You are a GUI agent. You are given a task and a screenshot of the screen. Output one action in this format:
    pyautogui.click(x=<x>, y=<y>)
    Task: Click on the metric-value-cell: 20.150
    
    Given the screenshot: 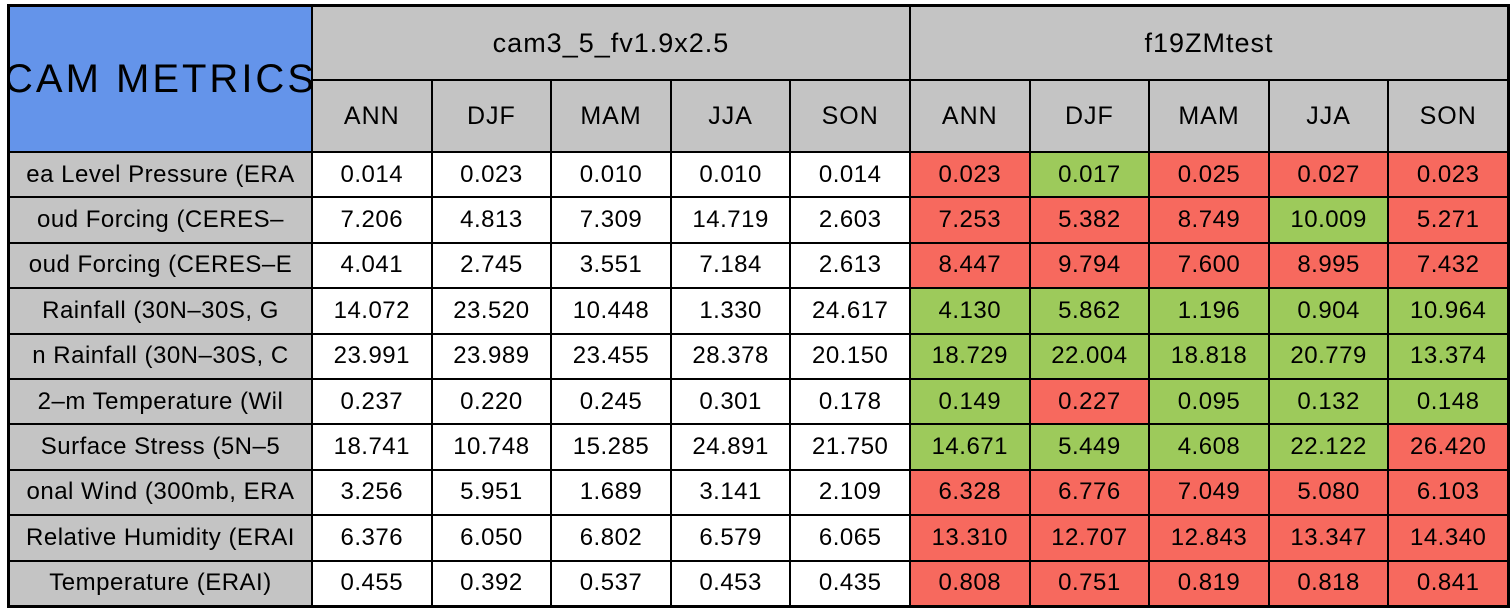 What is the action you would take?
    pyautogui.click(x=850, y=356)
    